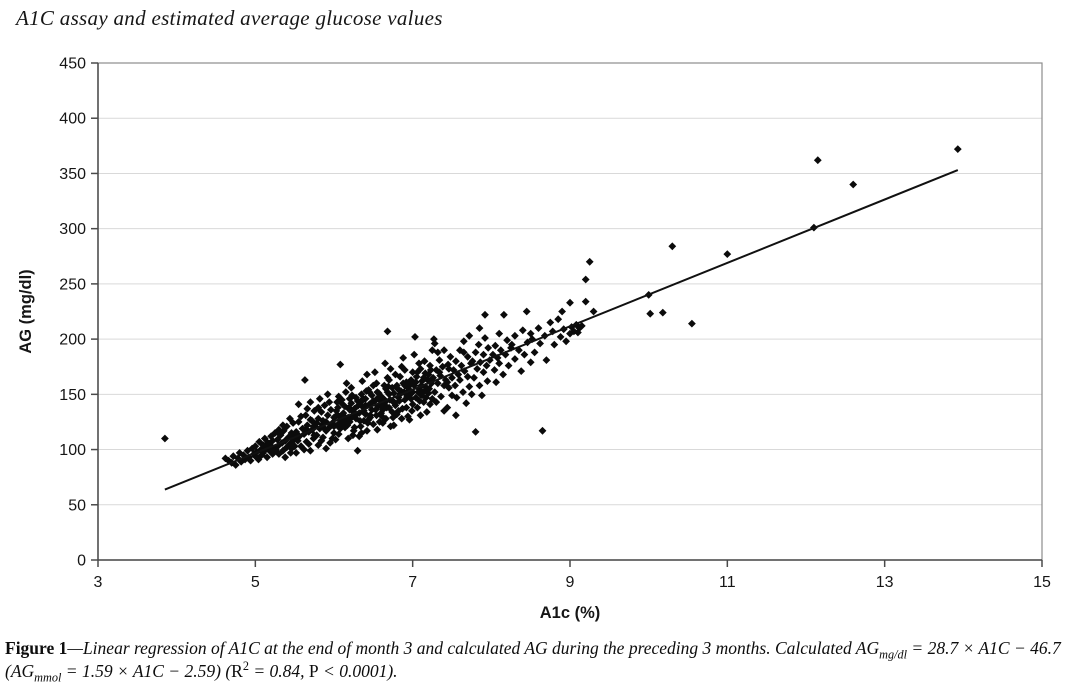 The width and height of the screenshot is (1091, 691). I want to click on svg-text: 400, so click(72, 119).